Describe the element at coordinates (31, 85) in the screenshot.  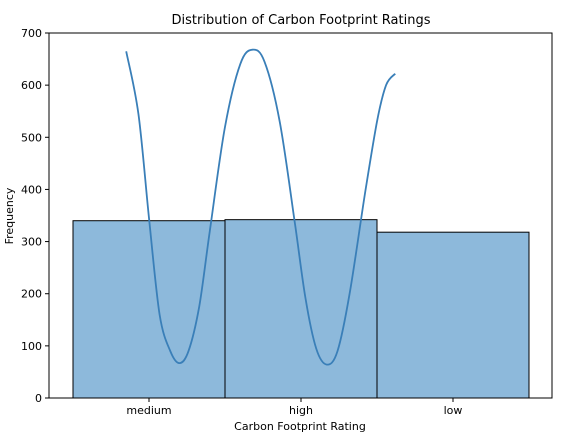
I see `y-tick-label: 600` at that location.